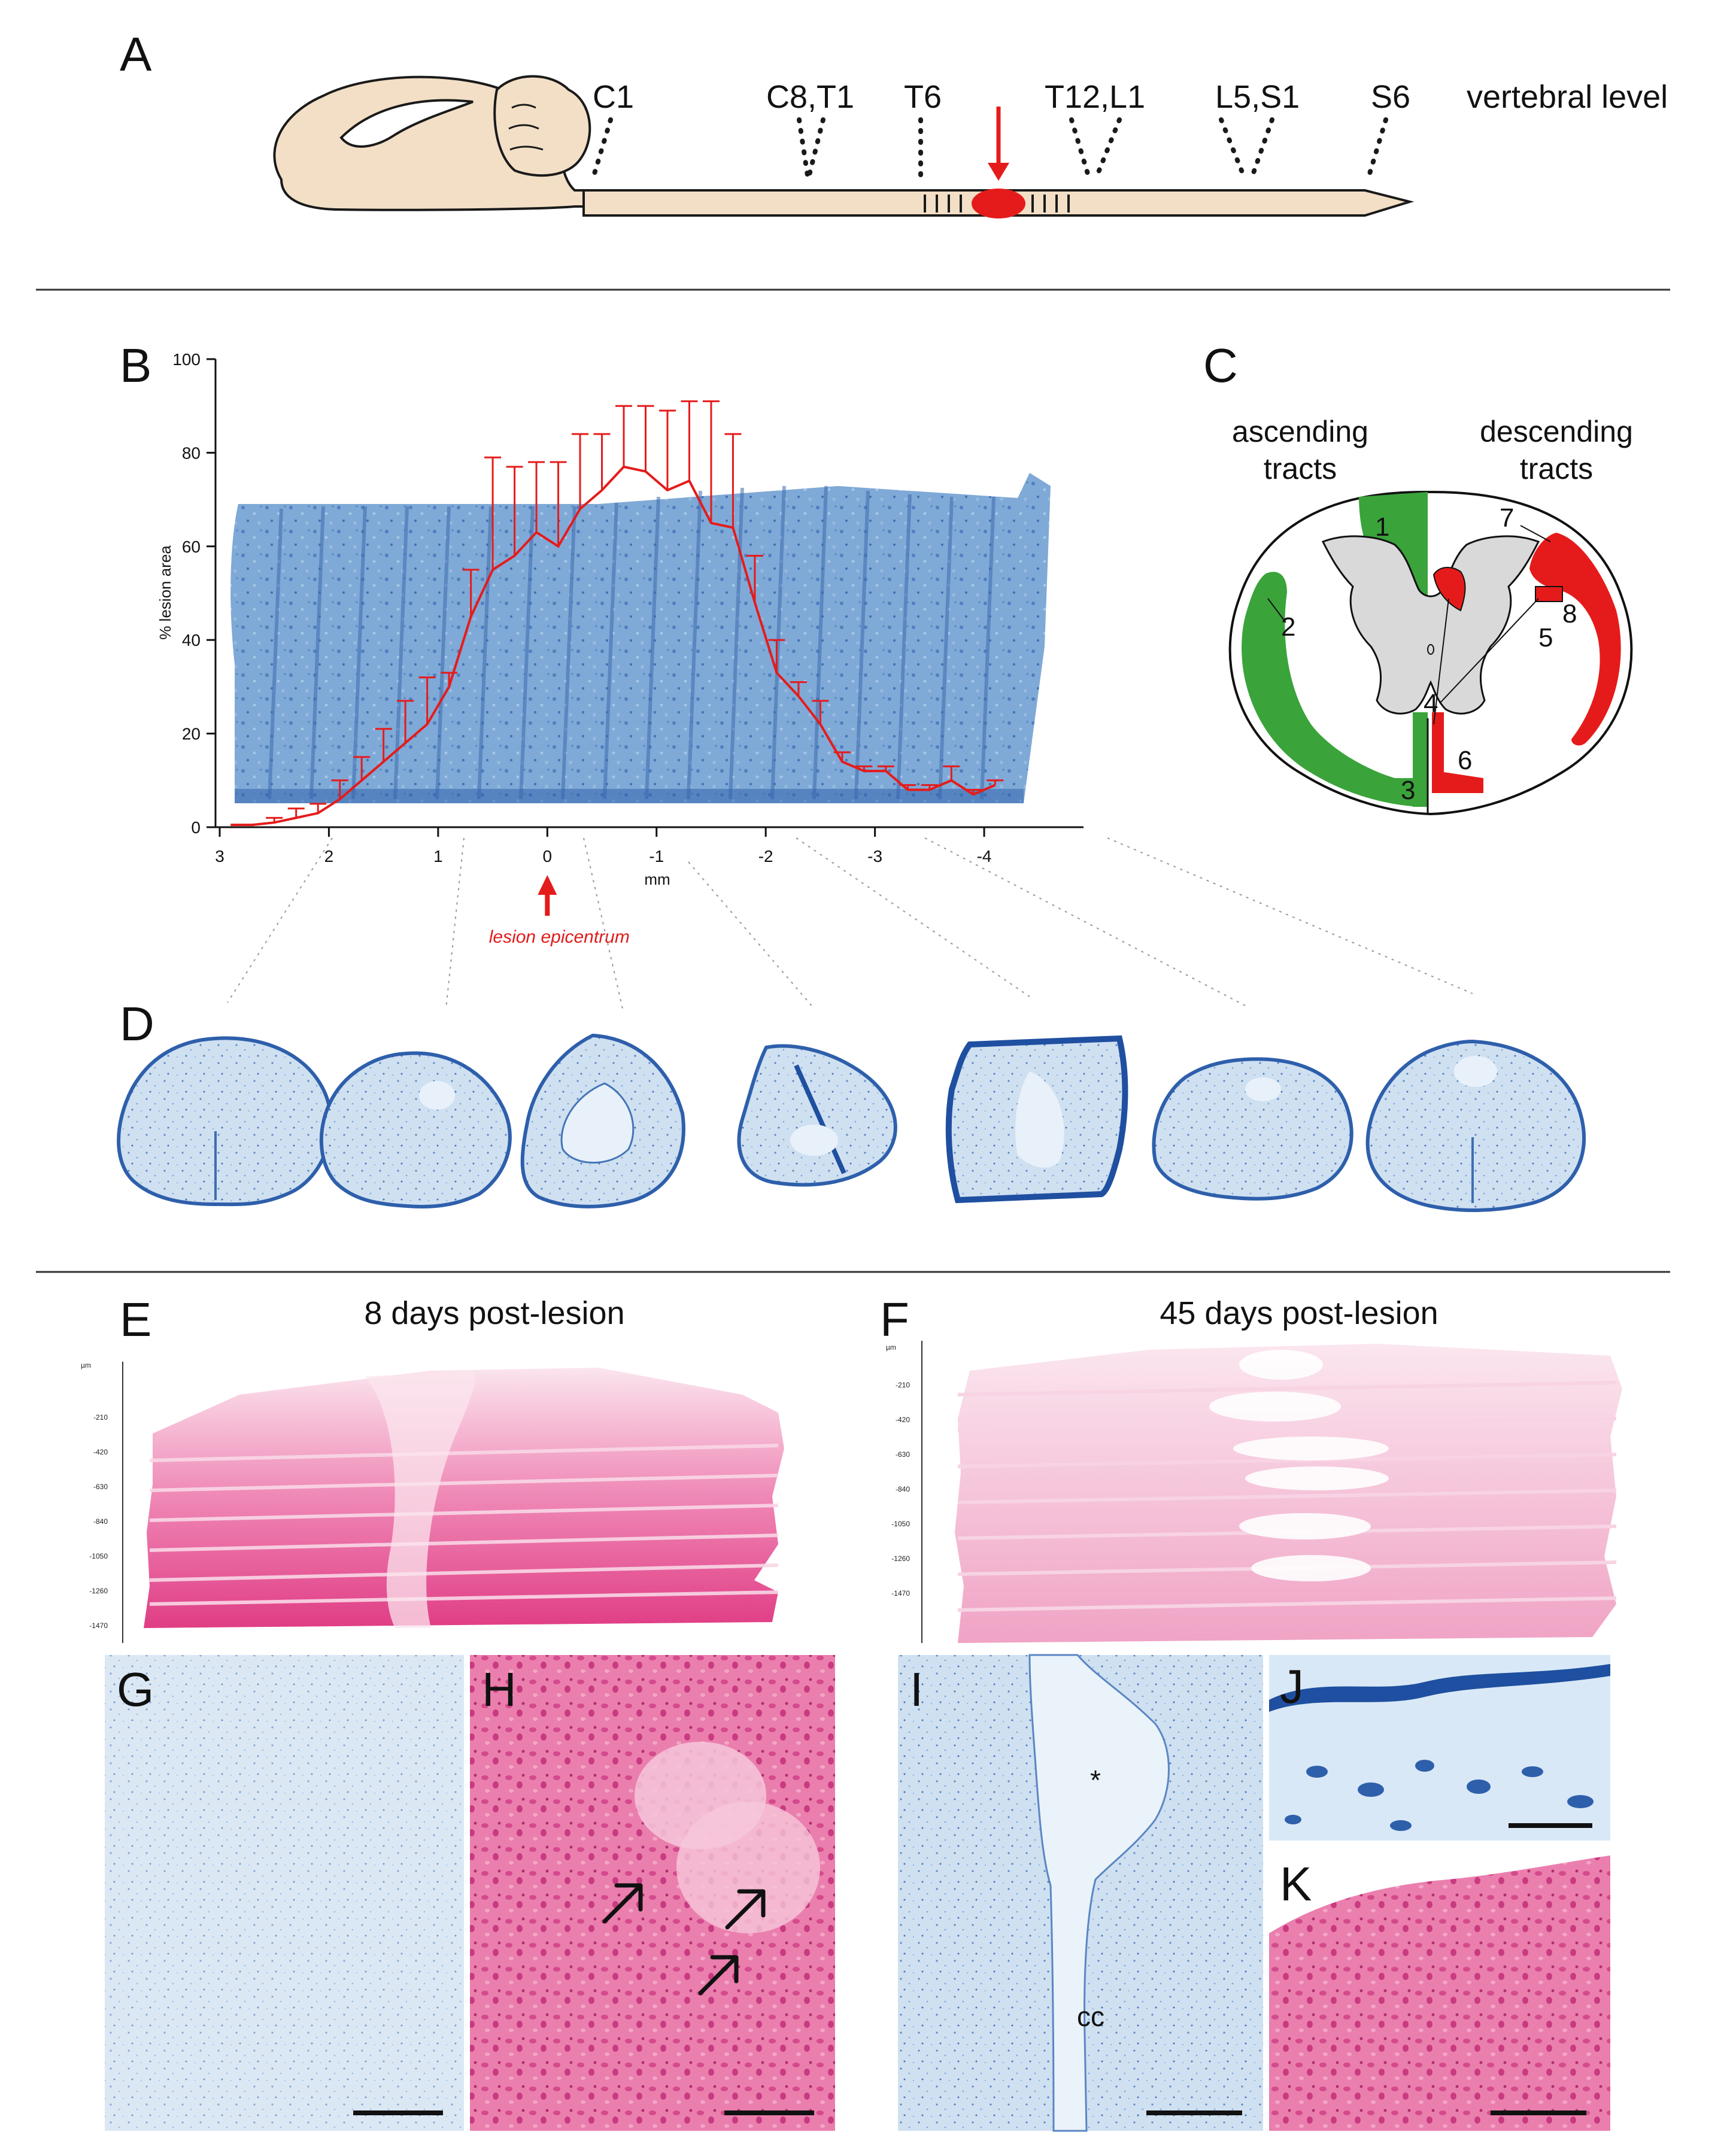  I want to click on x-tick-label: 3, so click(220, 856).